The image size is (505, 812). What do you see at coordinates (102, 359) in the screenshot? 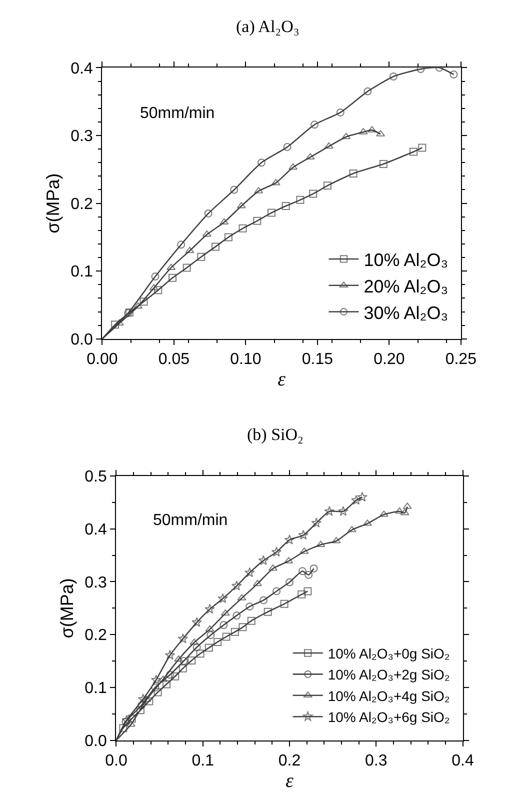
I see `x-tick-label: 0.00` at bounding box center [102, 359].